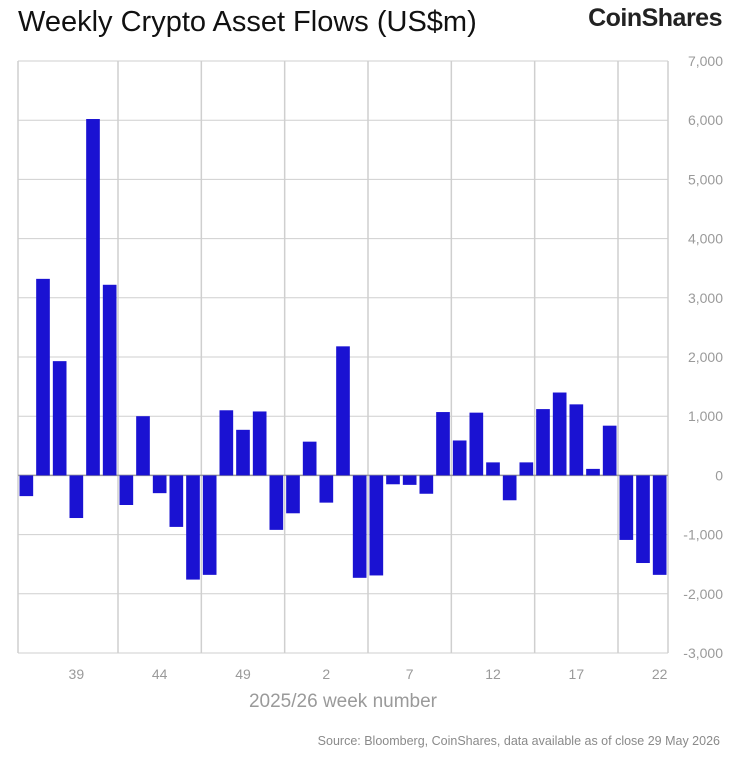 The height and width of the screenshot is (763, 742). What do you see at coordinates (703, 653) in the screenshot?
I see `y-tick-label: -3,000` at bounding box center [703, 653].